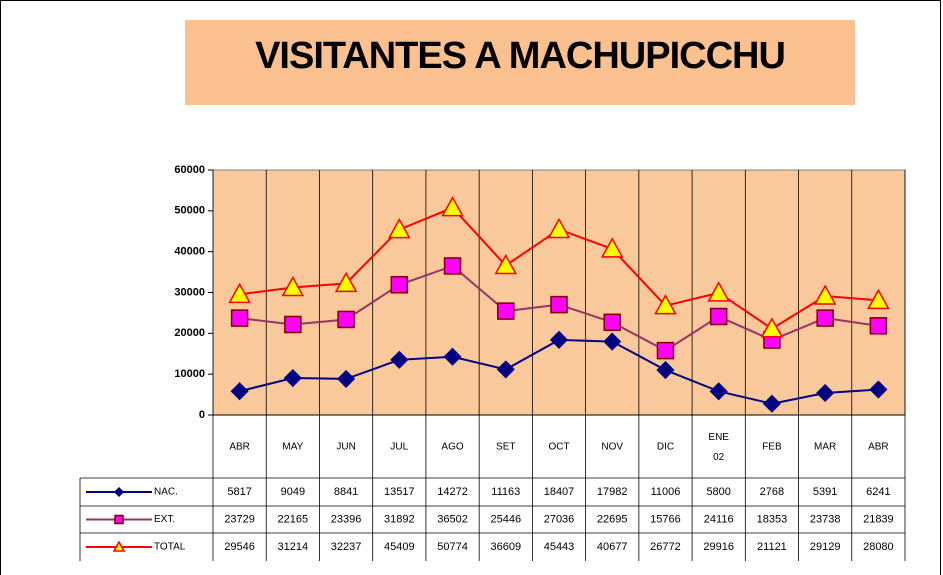 This screenshot has height=575, width=943. I want to click on table-value: 21121, so click(772, 547).